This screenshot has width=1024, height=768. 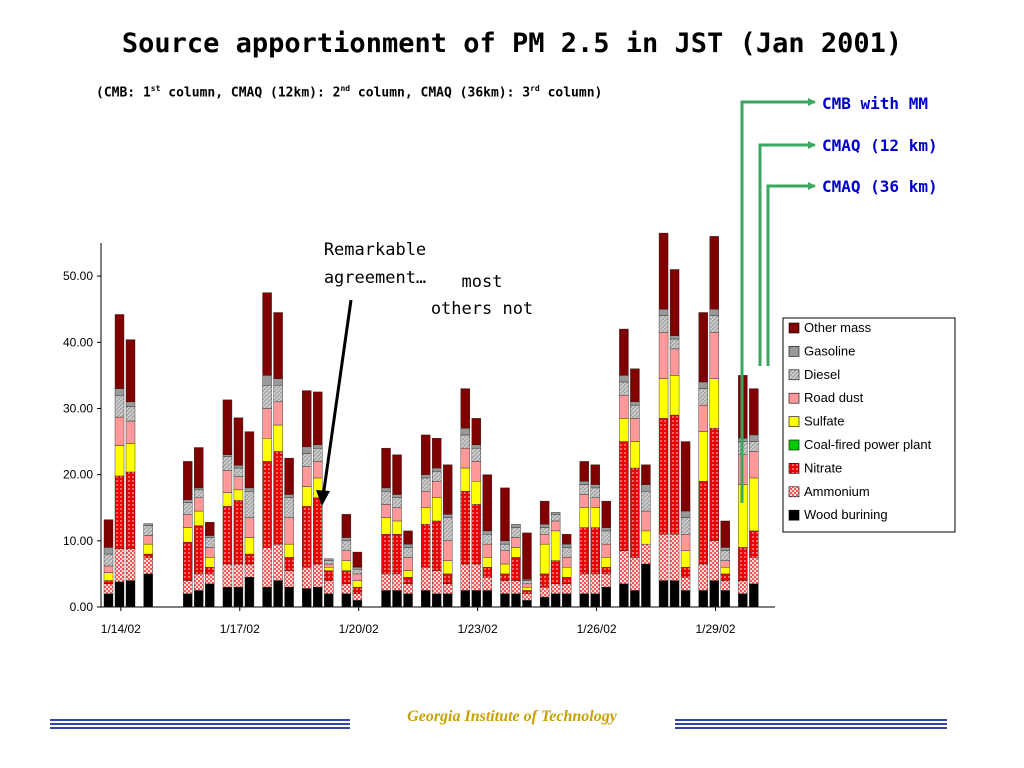 I want to click on agreement-arrow-head, so click(x=323, y=498).